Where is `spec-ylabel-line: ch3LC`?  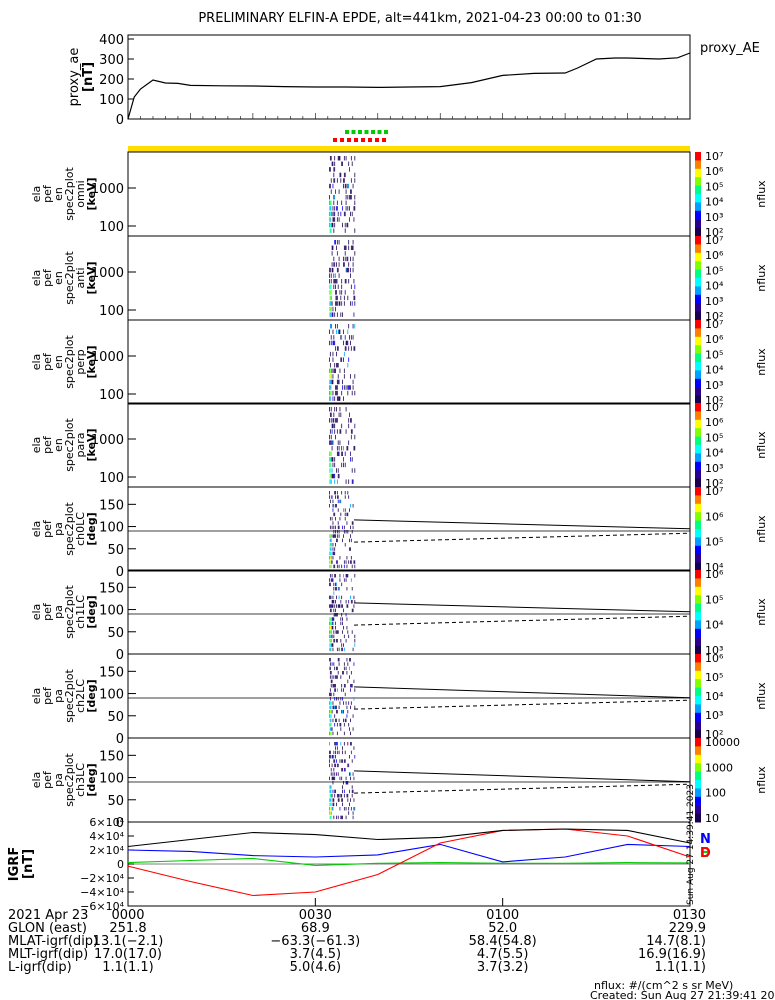
spec-ylabel-line: ch3LC is located at coordinates (80, 780).